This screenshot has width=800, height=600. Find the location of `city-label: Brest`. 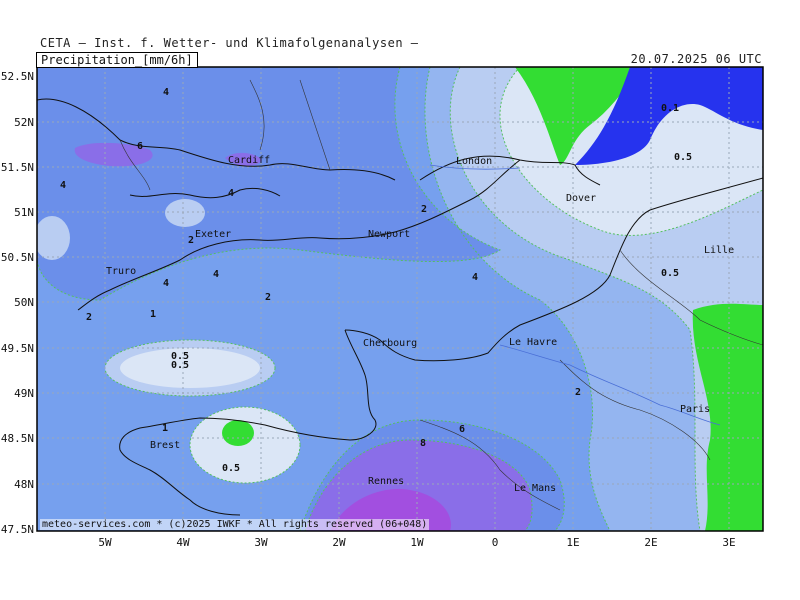

city-label: Brest is located at coordinates (165, 445).